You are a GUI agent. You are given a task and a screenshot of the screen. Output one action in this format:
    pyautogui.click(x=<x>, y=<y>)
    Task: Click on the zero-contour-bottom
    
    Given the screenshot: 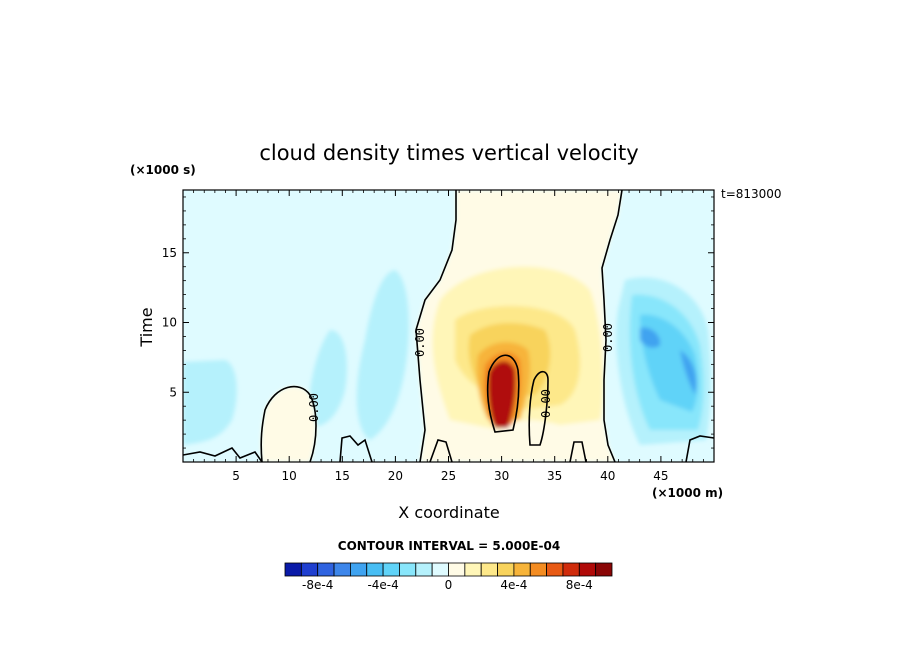 What is the action you would take?
    pyautogui.click(x=448, y=448)
    